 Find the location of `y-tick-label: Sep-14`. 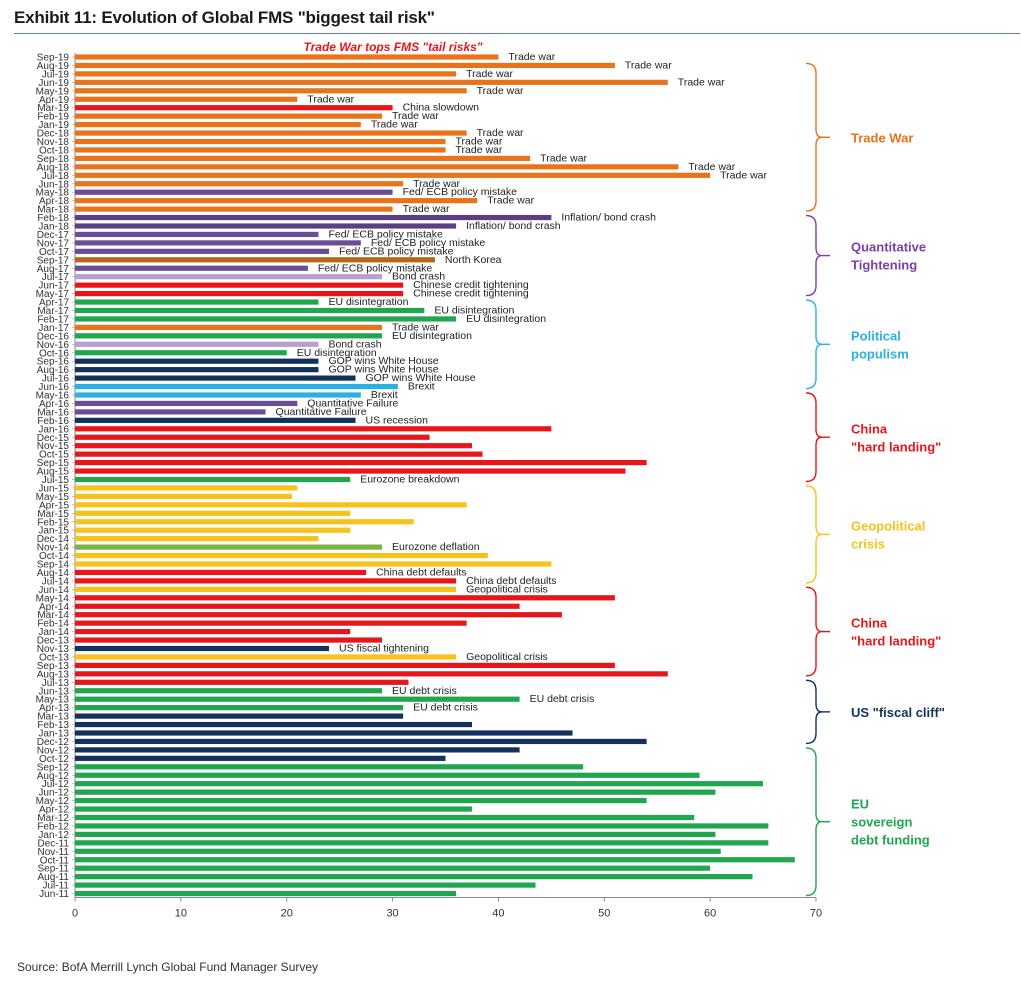

y-tick-label: Sep-14 is located at coordinates (53, 565).